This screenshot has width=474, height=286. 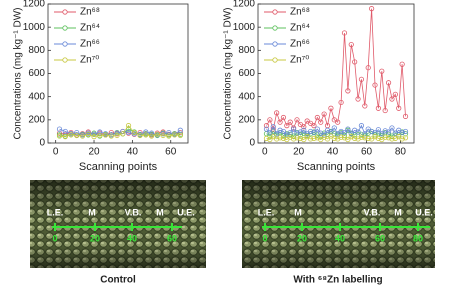 I want to click on y-tick-label: 1000, so click(x=34, y=27).